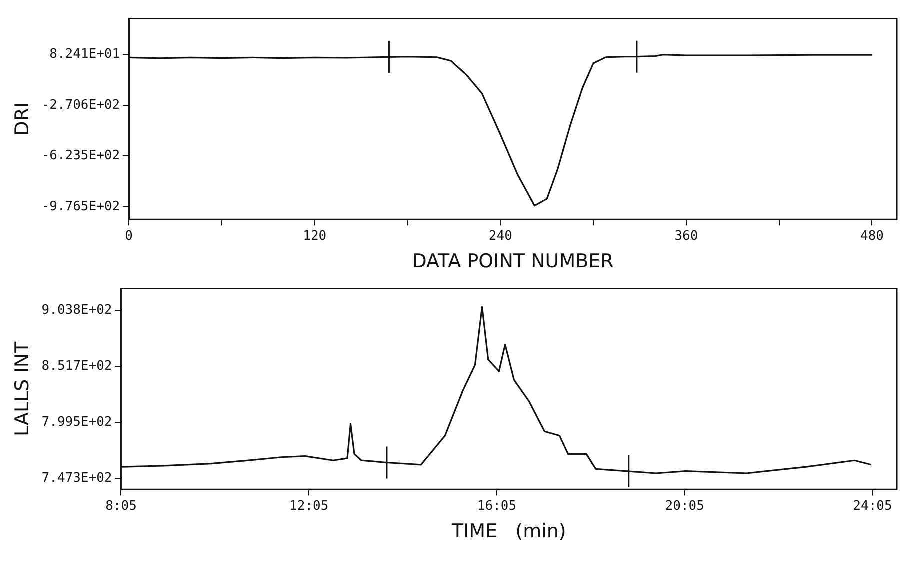 This screenshot has width=919, height=561. What do you see at coordinates (85, 54) in the screenshot?
I see `y-tick-label: 8.241E+01` at bounding box center [85, 54].